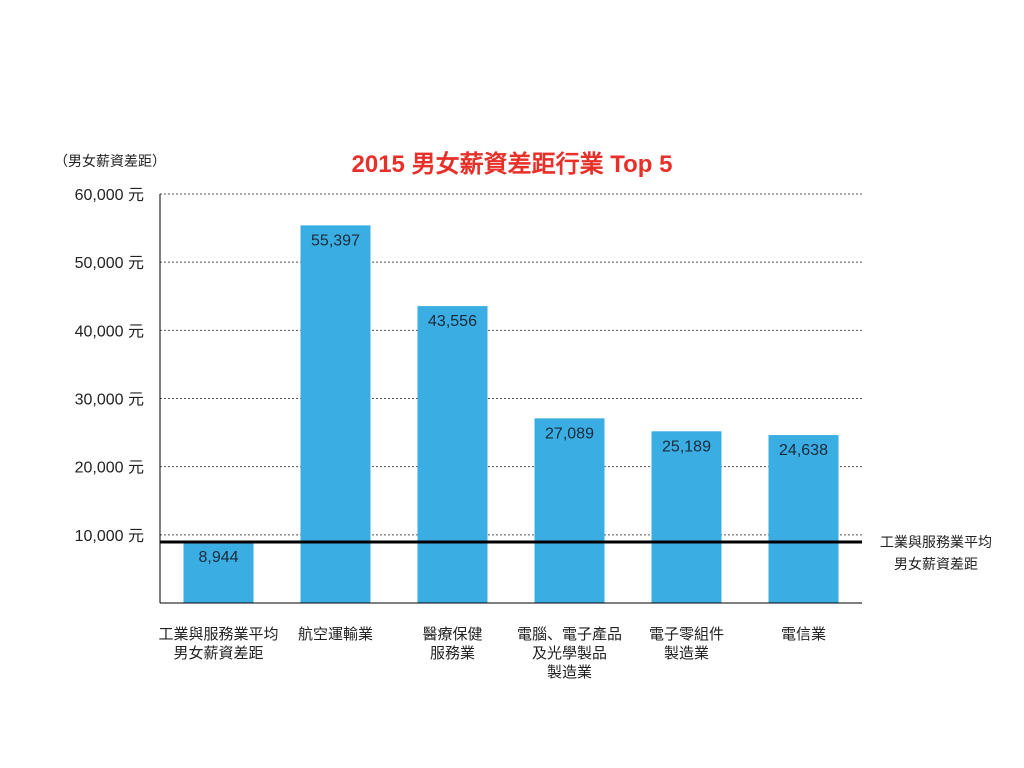  What do you see at coordinates (452, 321) in the screenshot?
I see `bar-value-label: 43,556` at bounding box center [452, 321].